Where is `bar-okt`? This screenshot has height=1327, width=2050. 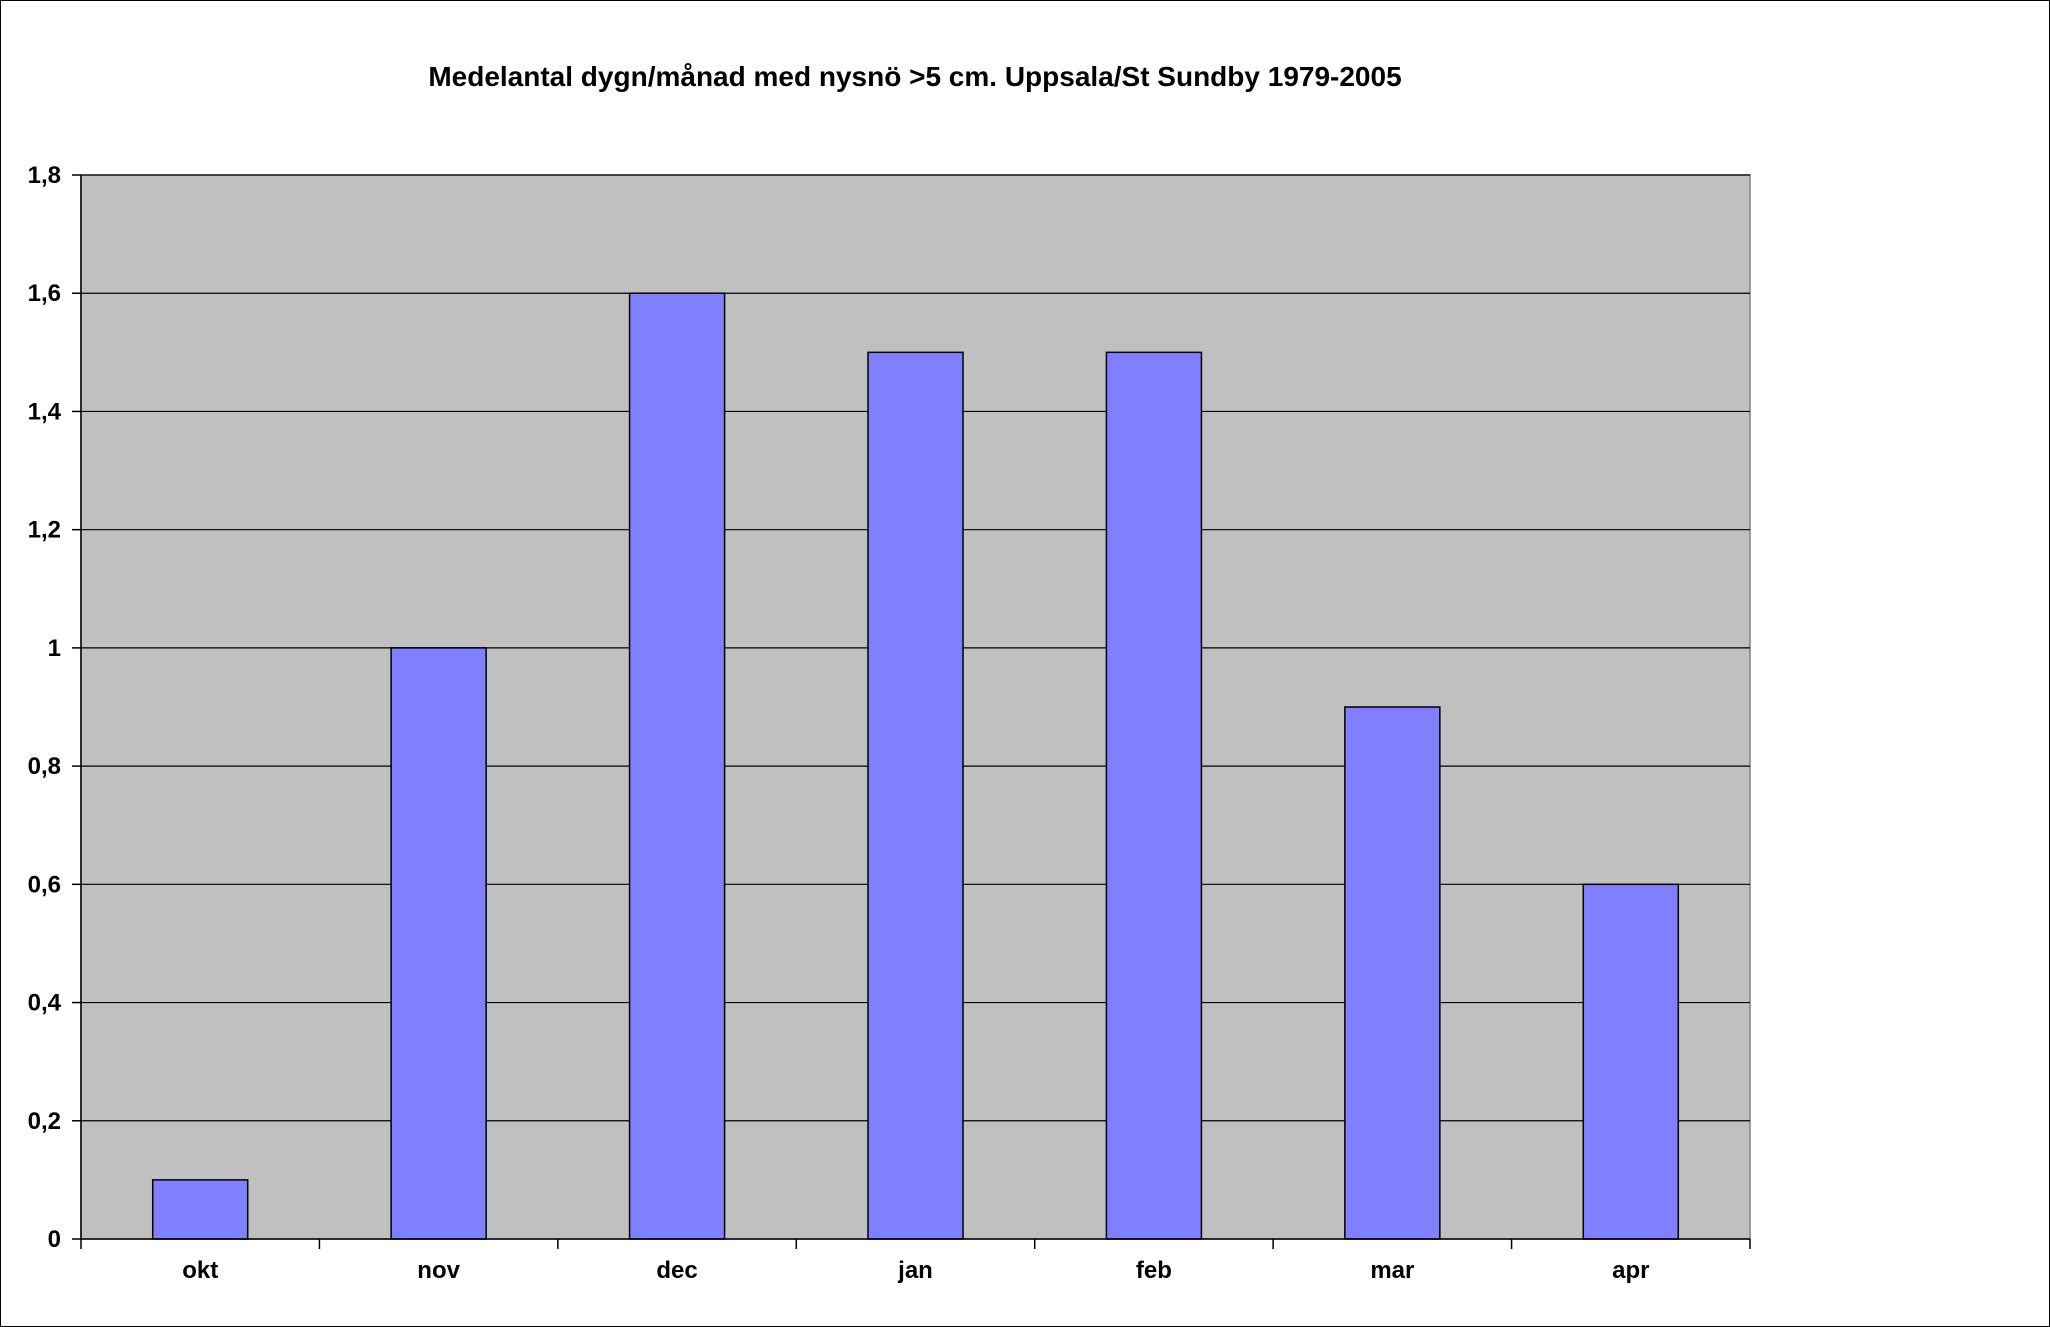
bar-okt is located at coordinates (200, 1209).